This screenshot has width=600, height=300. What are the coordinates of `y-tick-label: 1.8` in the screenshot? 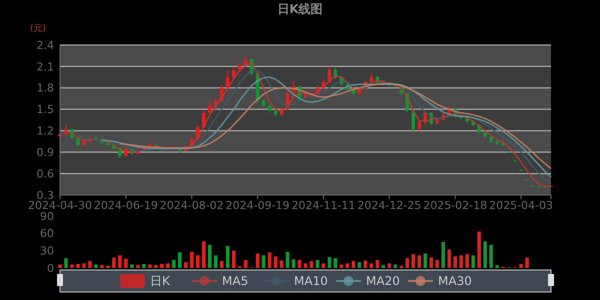 It's located at (45, 88).